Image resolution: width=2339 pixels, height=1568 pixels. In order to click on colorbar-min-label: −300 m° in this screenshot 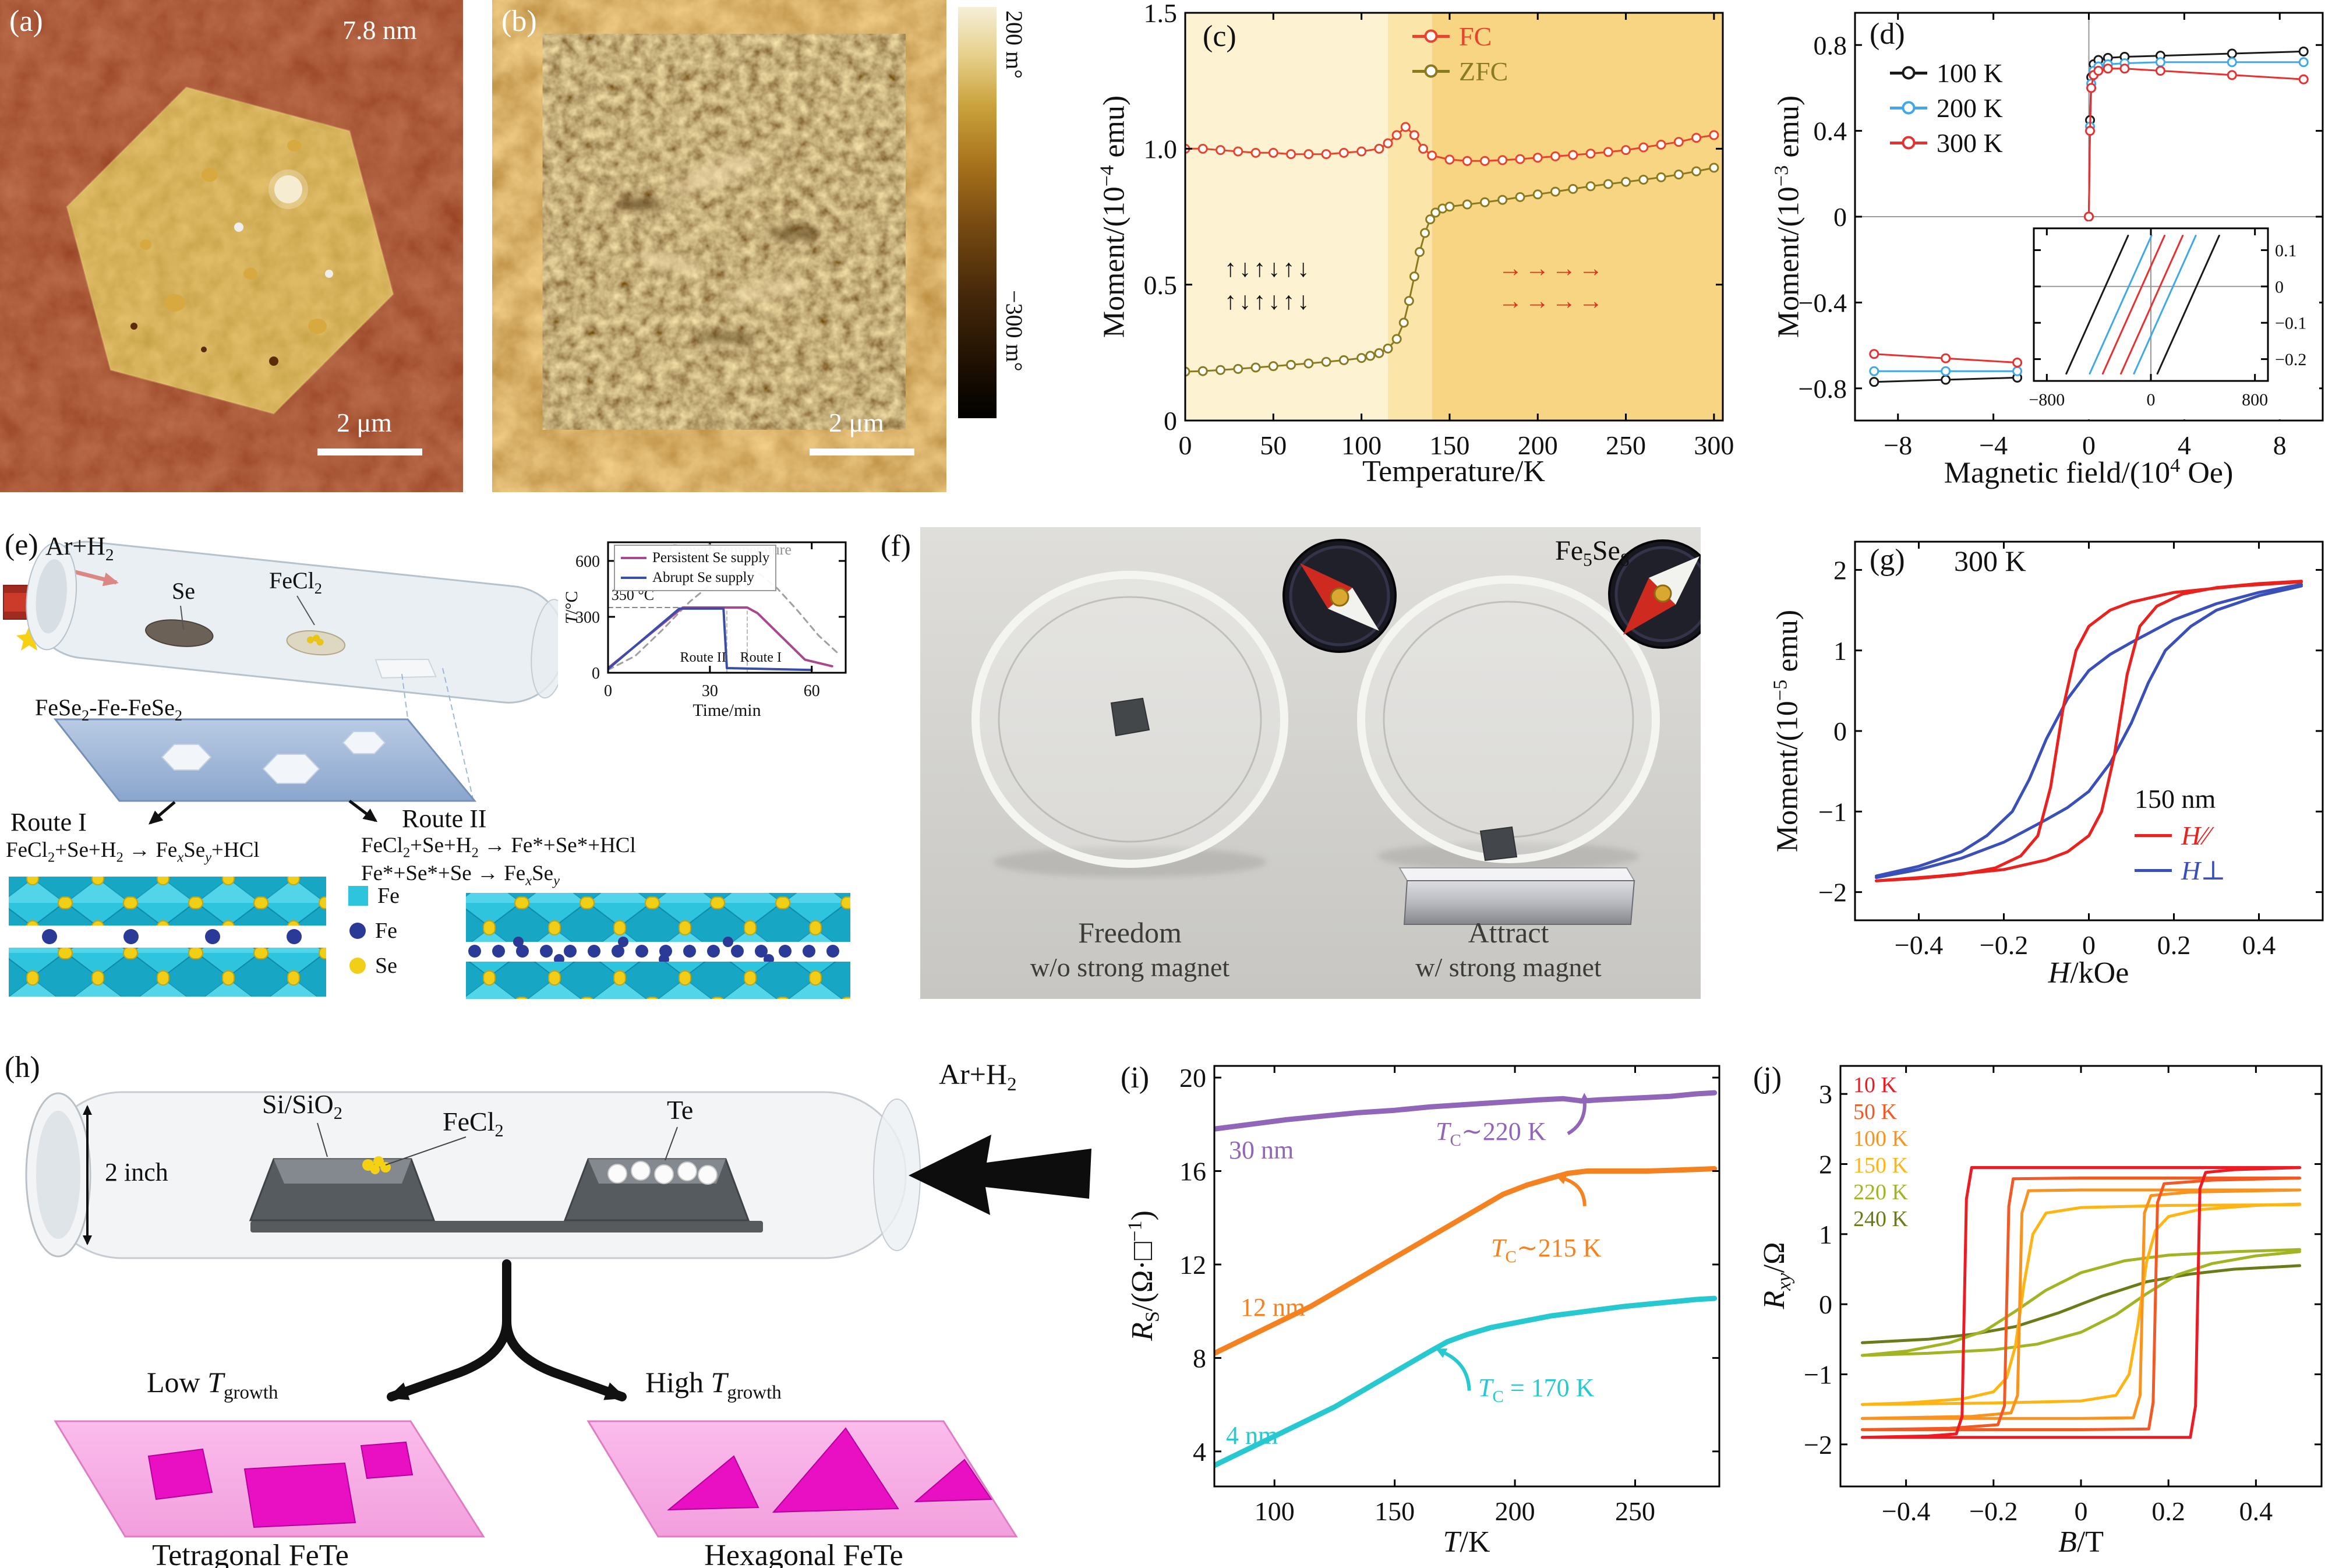, I will do `click(1014, 331)`.